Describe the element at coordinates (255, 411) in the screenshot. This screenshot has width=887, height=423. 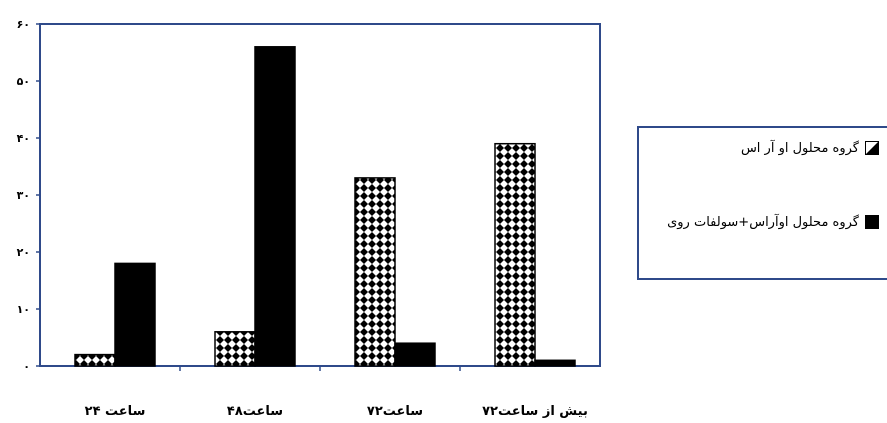
I see `x-tick-label: ساعت۴۸` at that location.